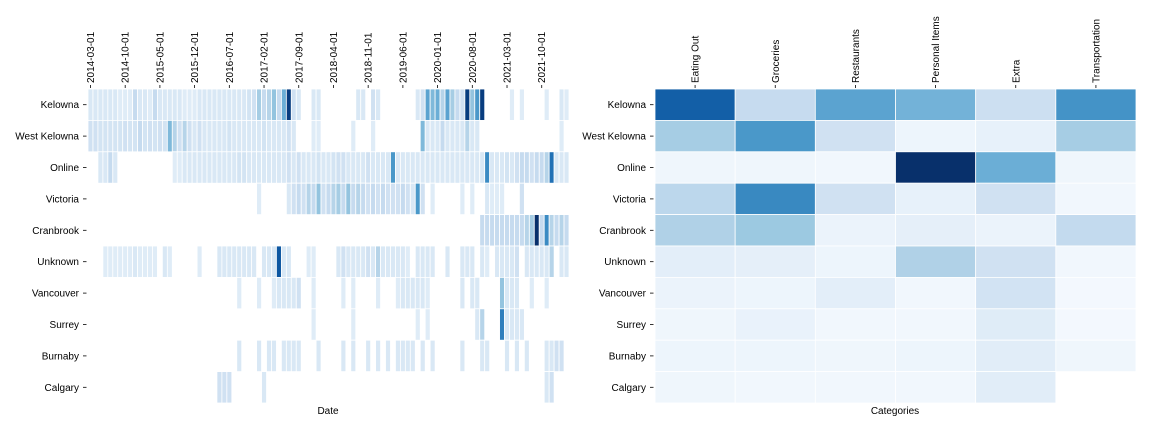  What do you see at coordinates (91, 57) in the screenshot?
I see `x-tick-label: 2014-03-01` at bounding box center [91, 57].